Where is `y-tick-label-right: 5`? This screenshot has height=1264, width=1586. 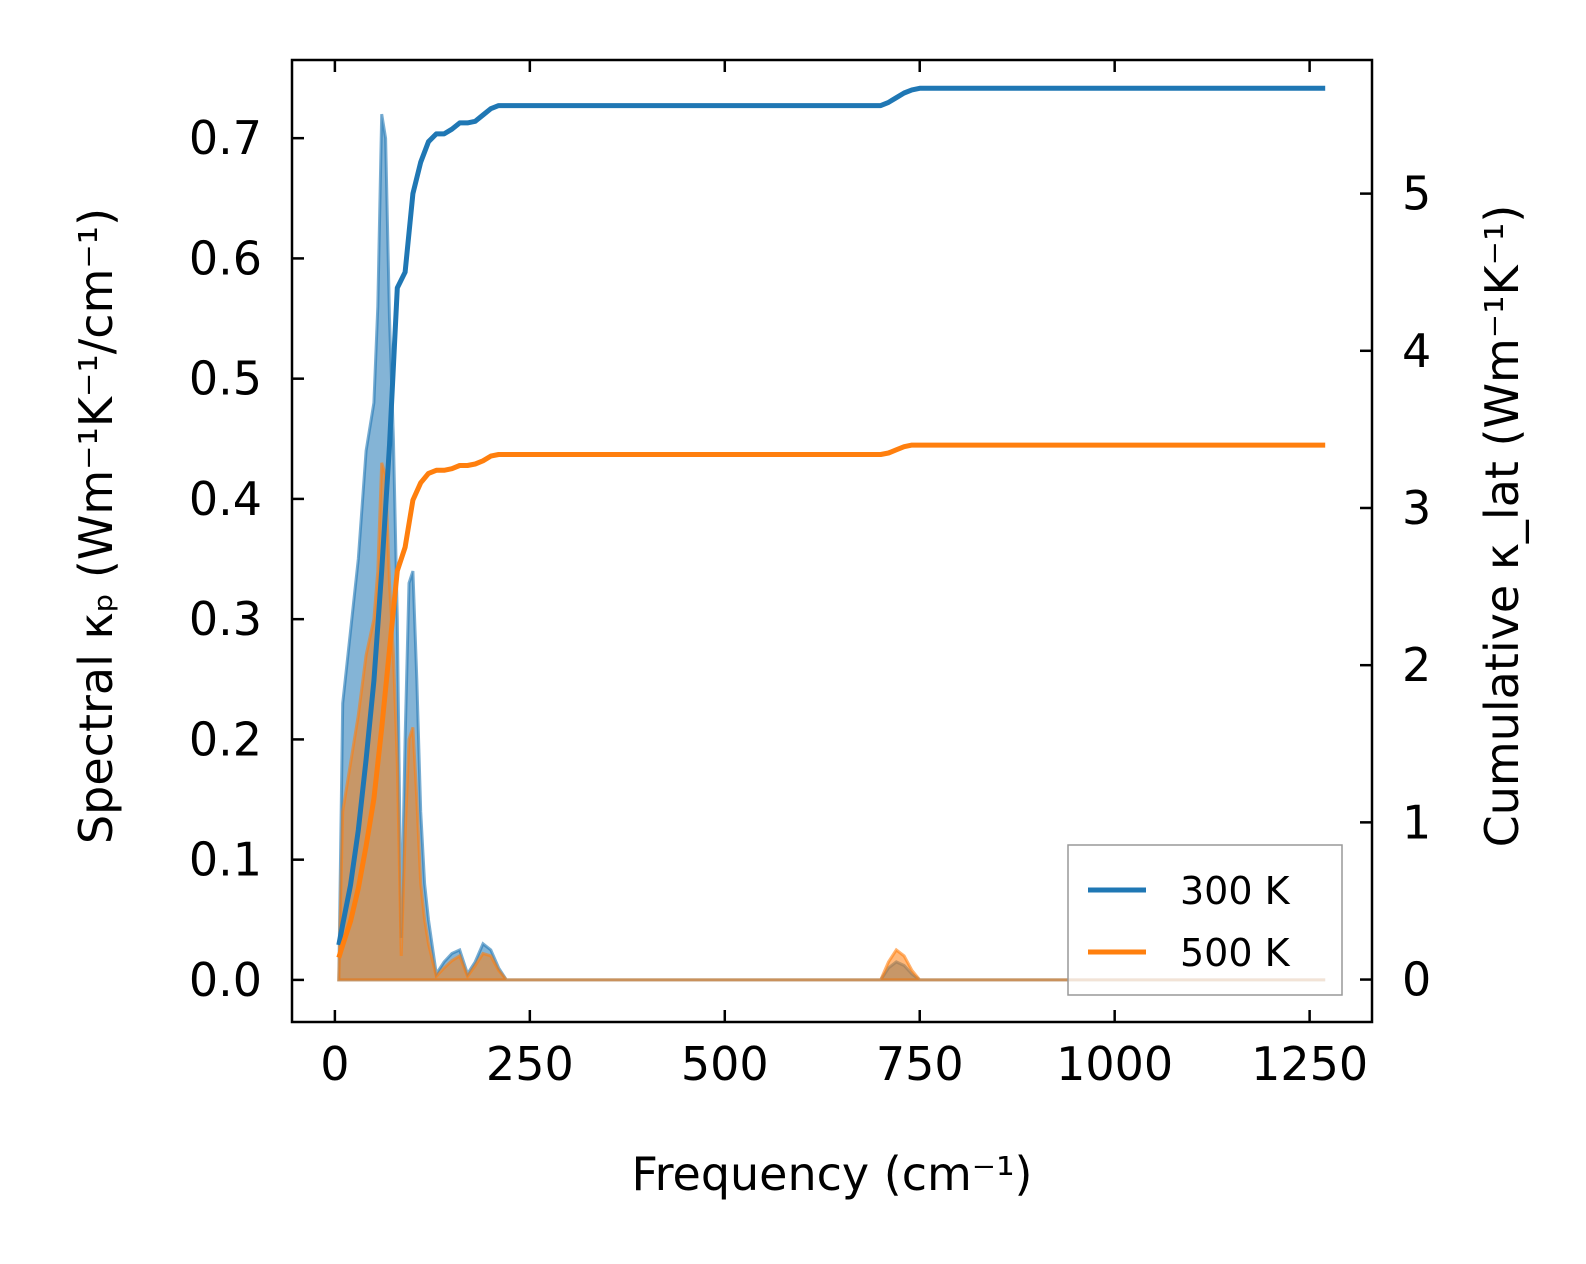 y-tick-label-right: 5 is located at coordinates (1416, 194).